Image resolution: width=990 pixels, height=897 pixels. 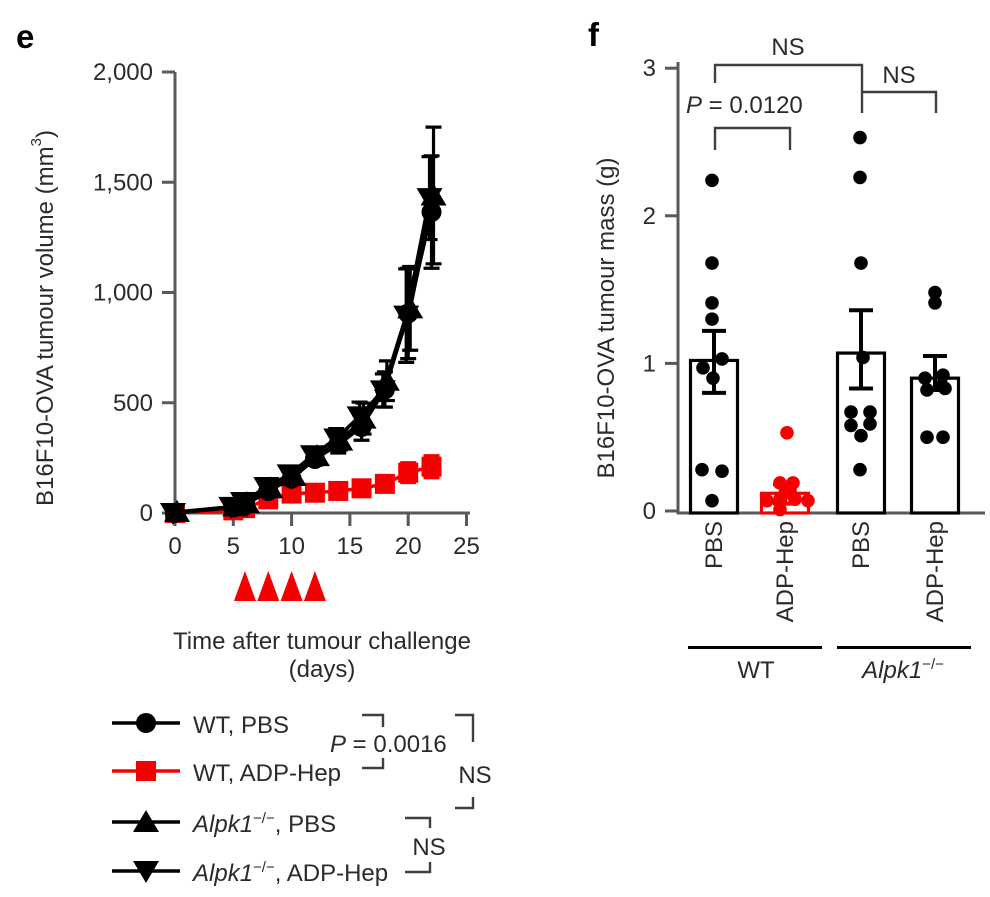 I want to click on legend-label-alpk1-pbs: Alpk1−/−, PBS, so click(x=264, y=824).